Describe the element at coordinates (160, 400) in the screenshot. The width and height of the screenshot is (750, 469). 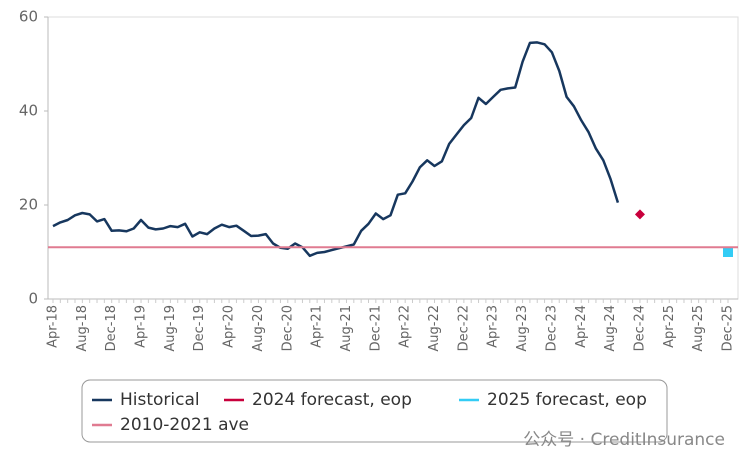
I see `legend-label: Historical` at that location.